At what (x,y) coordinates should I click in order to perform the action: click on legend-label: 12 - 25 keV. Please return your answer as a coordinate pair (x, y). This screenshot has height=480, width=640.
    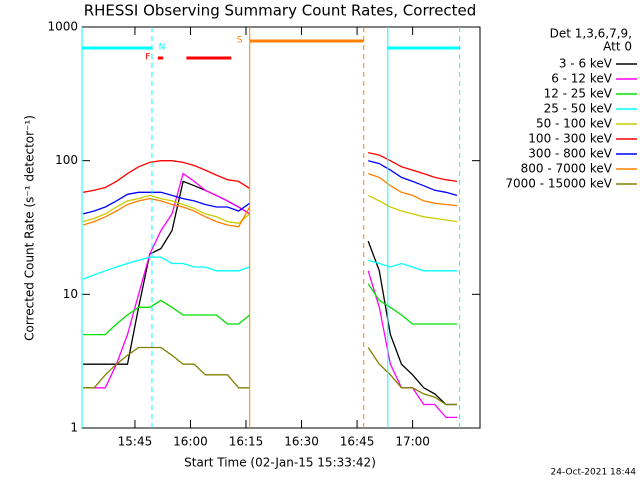
    Looking at the image, I should click on (578, 94).